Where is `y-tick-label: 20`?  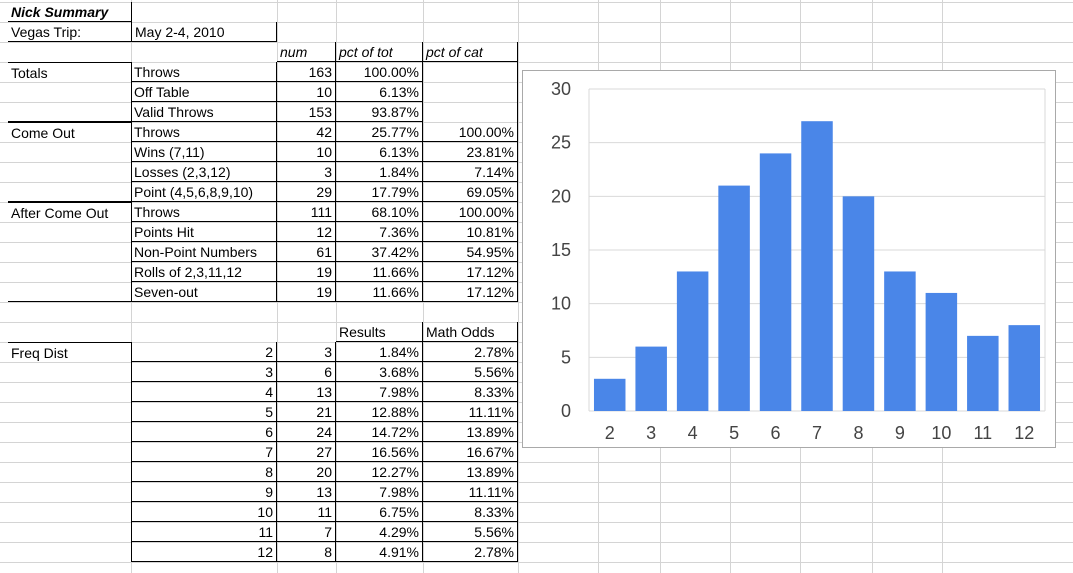 y-tick-label: 20 is located at coordinates (561, 196).